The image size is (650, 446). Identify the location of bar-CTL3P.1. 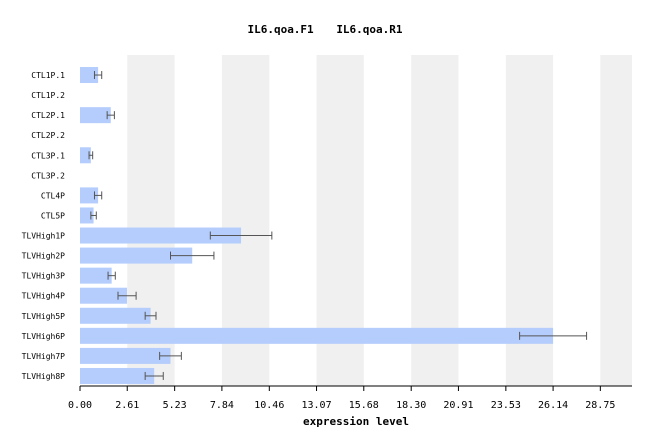
(85, 155).